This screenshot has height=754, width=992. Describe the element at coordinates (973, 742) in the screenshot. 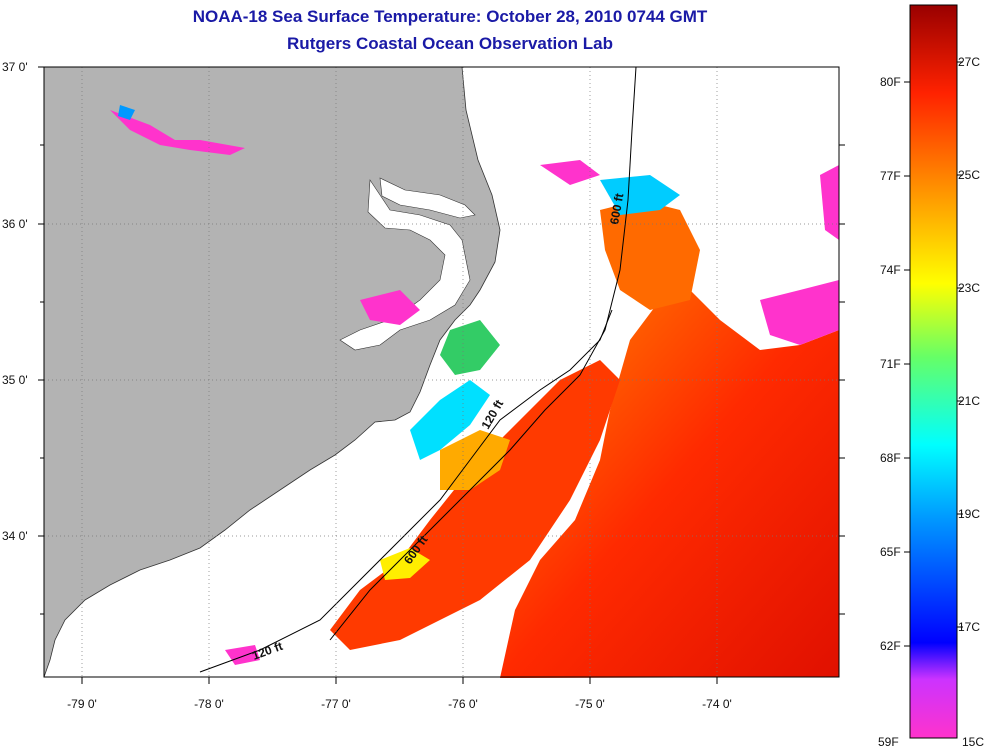

I see `colorbar-label-c-6: 15C` at that location.